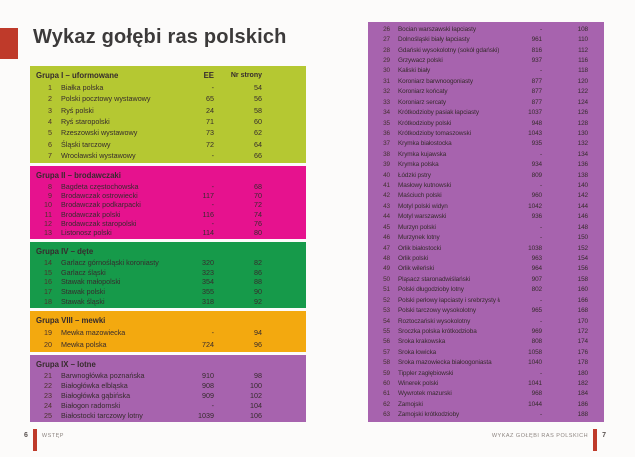  I want to click on breed-name: Białogłówka elbląska, so click(94, 386).